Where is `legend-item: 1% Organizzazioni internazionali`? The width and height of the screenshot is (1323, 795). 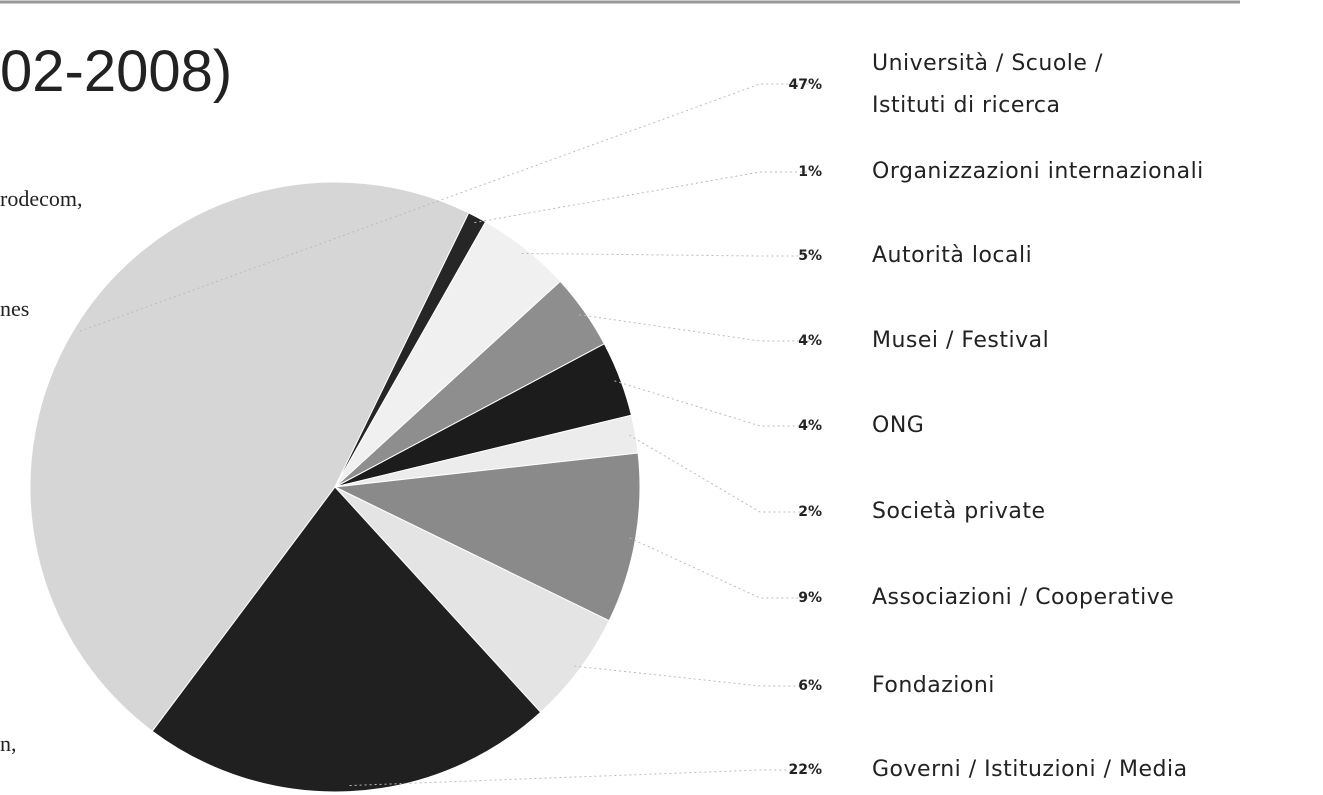 legend-item: 1% Organizzazioni internazionali is located at coordinates (982, 172).